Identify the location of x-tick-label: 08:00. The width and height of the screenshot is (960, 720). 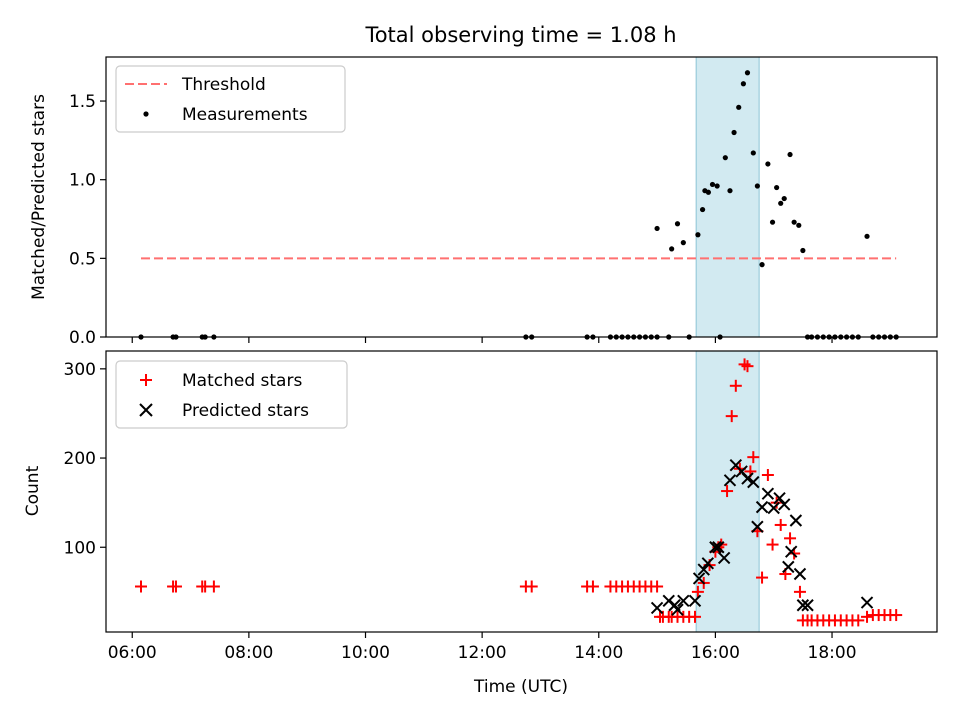
(248, 653).